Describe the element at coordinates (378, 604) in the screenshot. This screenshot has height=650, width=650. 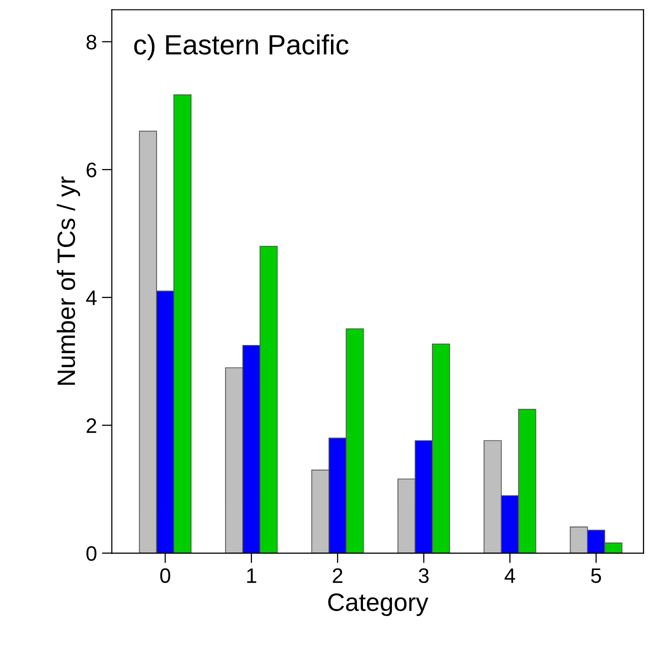
I see `x-axis-title: Category` at that location.